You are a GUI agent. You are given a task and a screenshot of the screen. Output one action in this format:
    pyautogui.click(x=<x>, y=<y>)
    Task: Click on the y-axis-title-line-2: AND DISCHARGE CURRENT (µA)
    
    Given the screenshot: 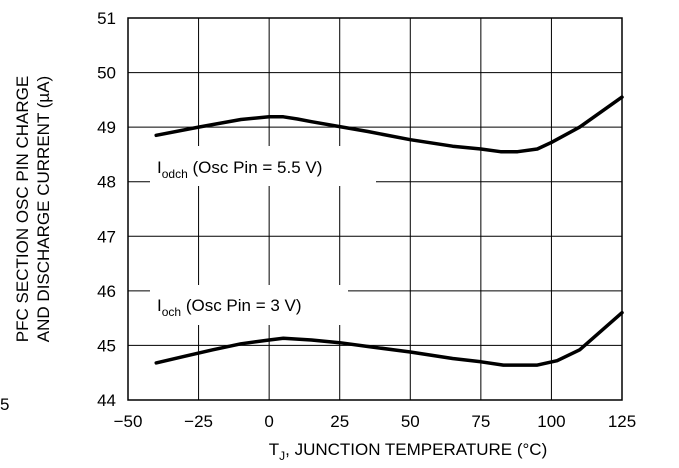 What is the action you would take?
    pyautogui.click(x=43, y=209)
    